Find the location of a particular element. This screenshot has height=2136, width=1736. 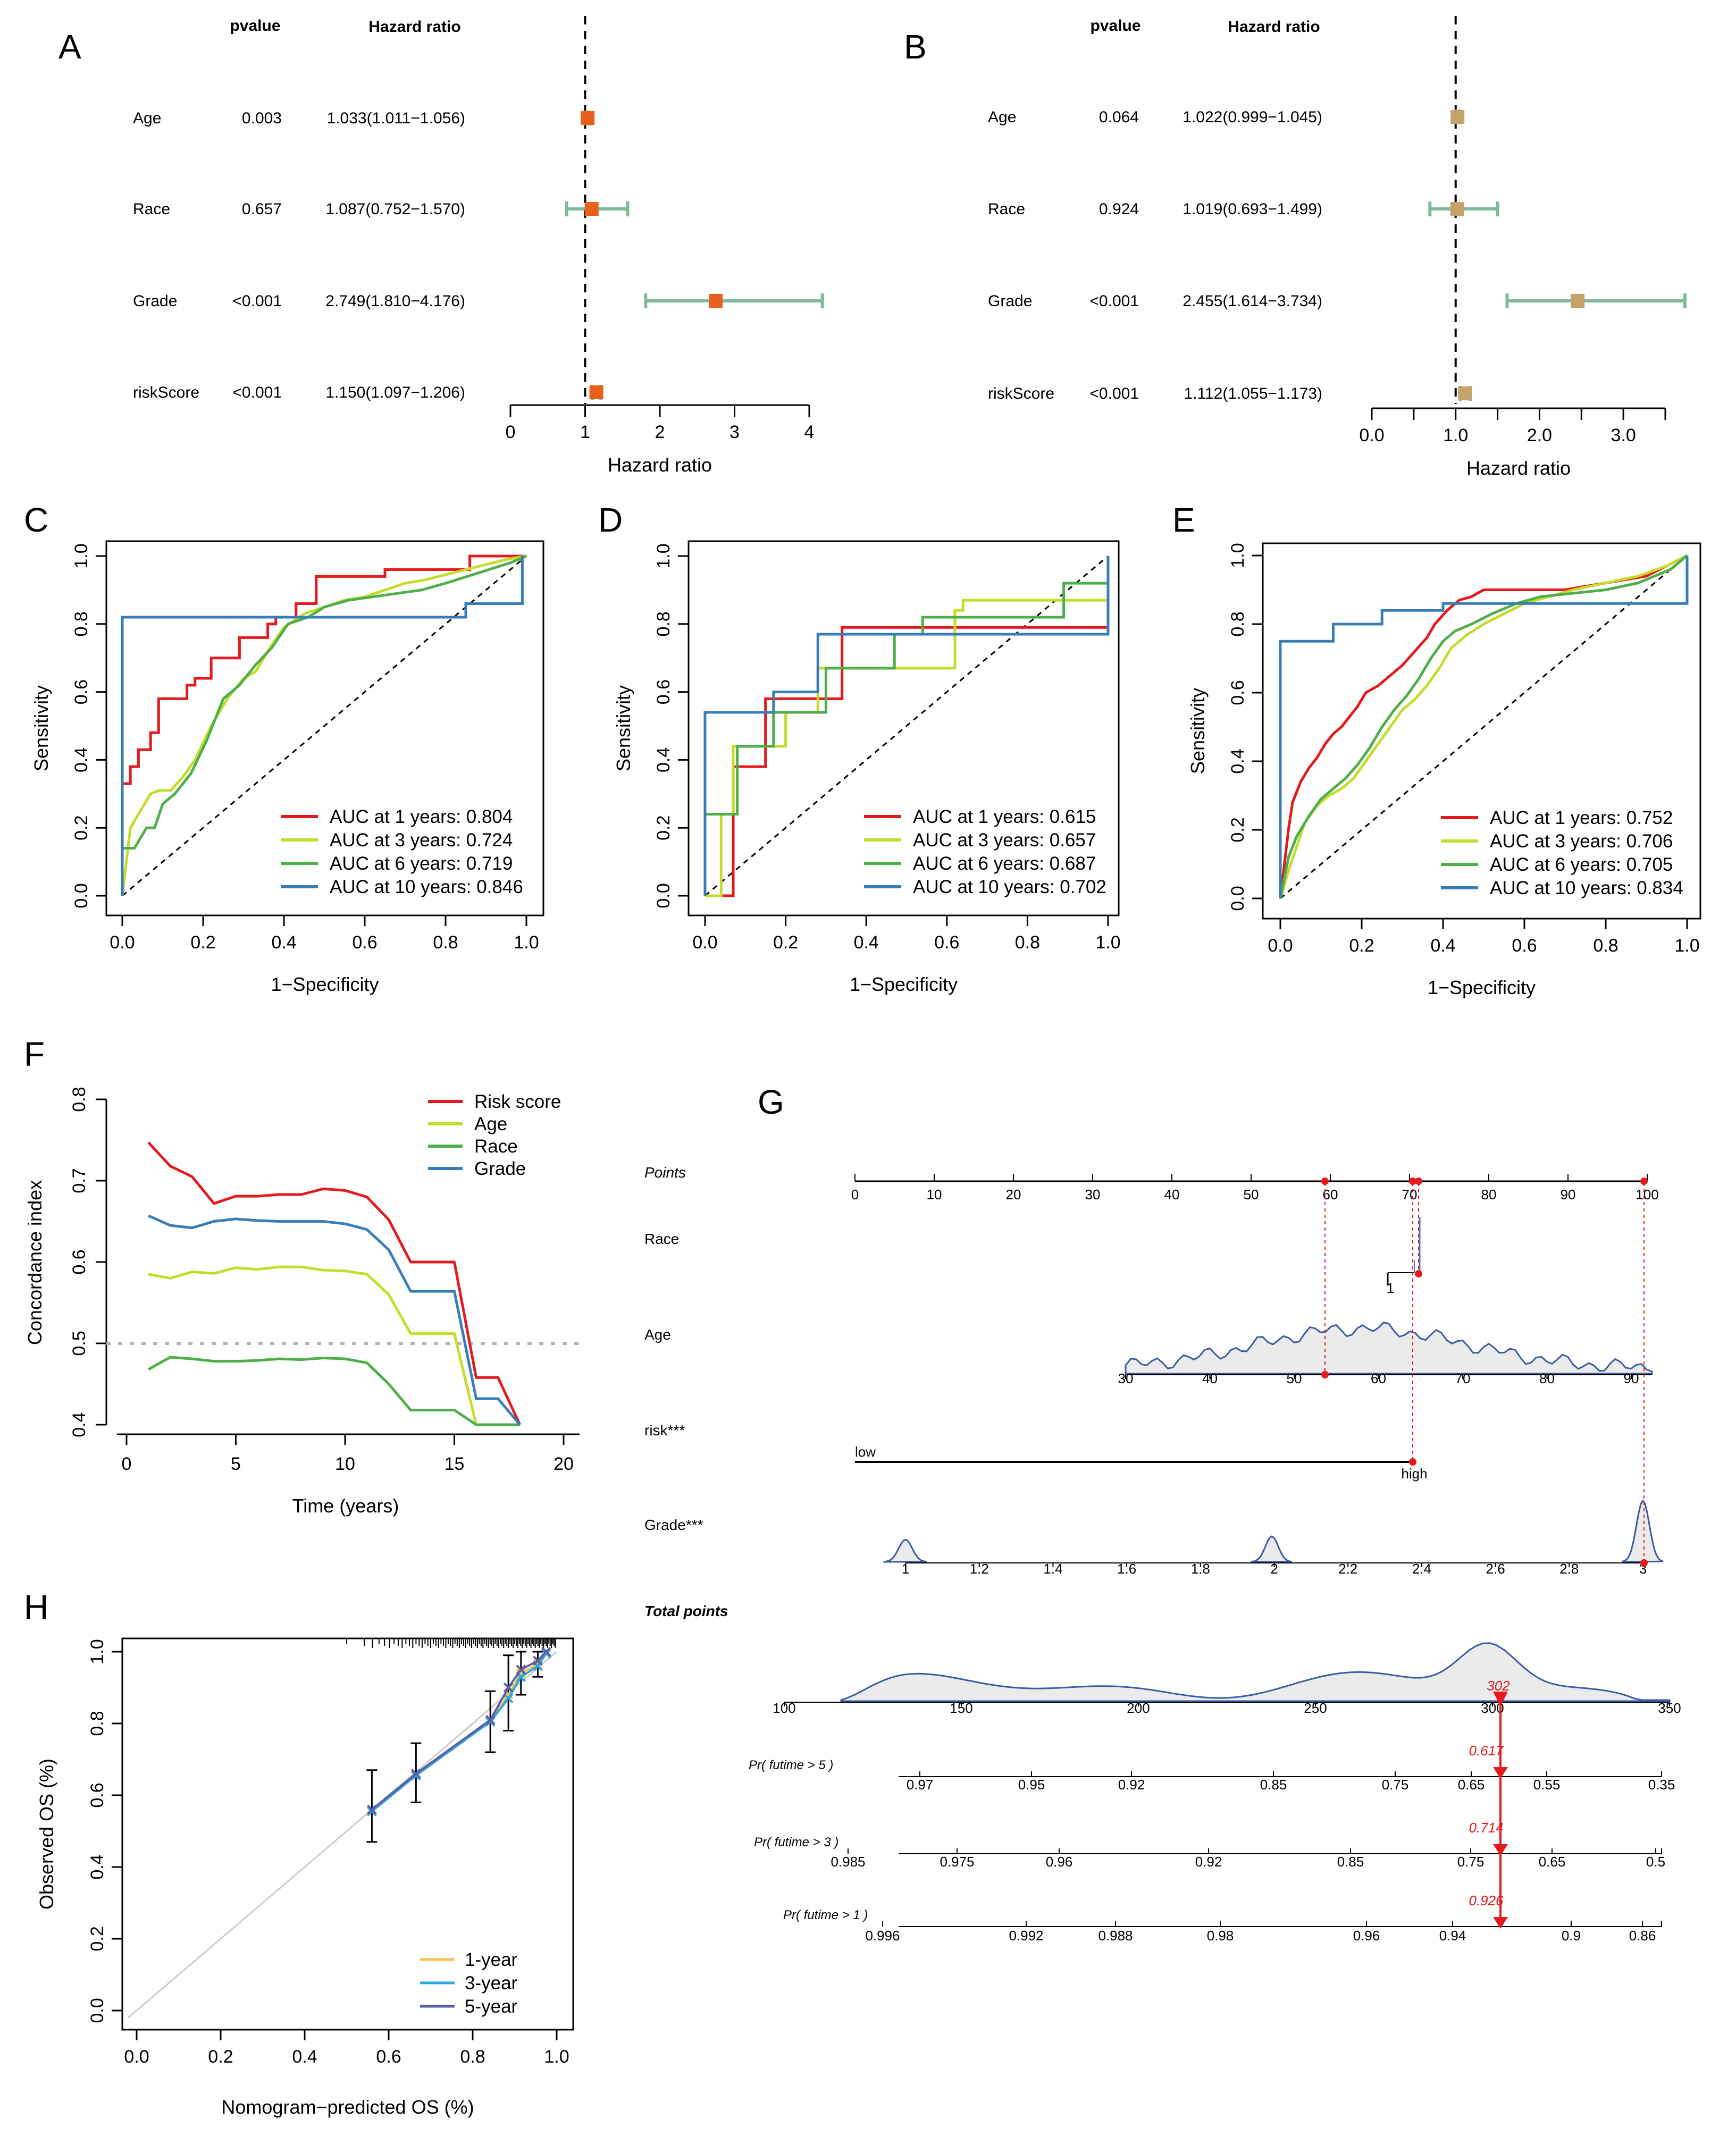

probability-tick-label: 0.35 is located at coordinates (1661, 1785).